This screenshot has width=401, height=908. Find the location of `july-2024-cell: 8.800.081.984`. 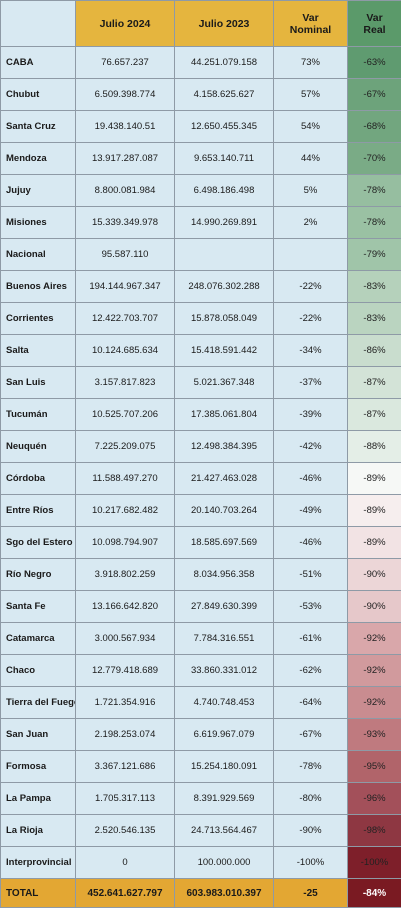

july-2024-cell: 8.800.081.984 is located at coordinates (125, 191).